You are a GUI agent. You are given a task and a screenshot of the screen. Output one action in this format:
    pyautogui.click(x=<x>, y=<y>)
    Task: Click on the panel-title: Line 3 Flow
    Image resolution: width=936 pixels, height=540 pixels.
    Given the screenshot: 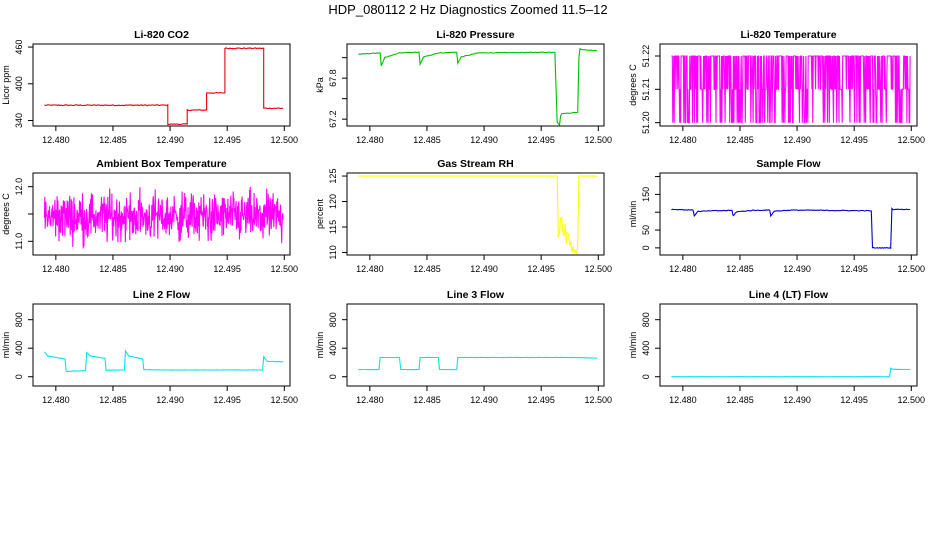 What is the action you would take?
    pyautogui.click(x=476, y=295)
    